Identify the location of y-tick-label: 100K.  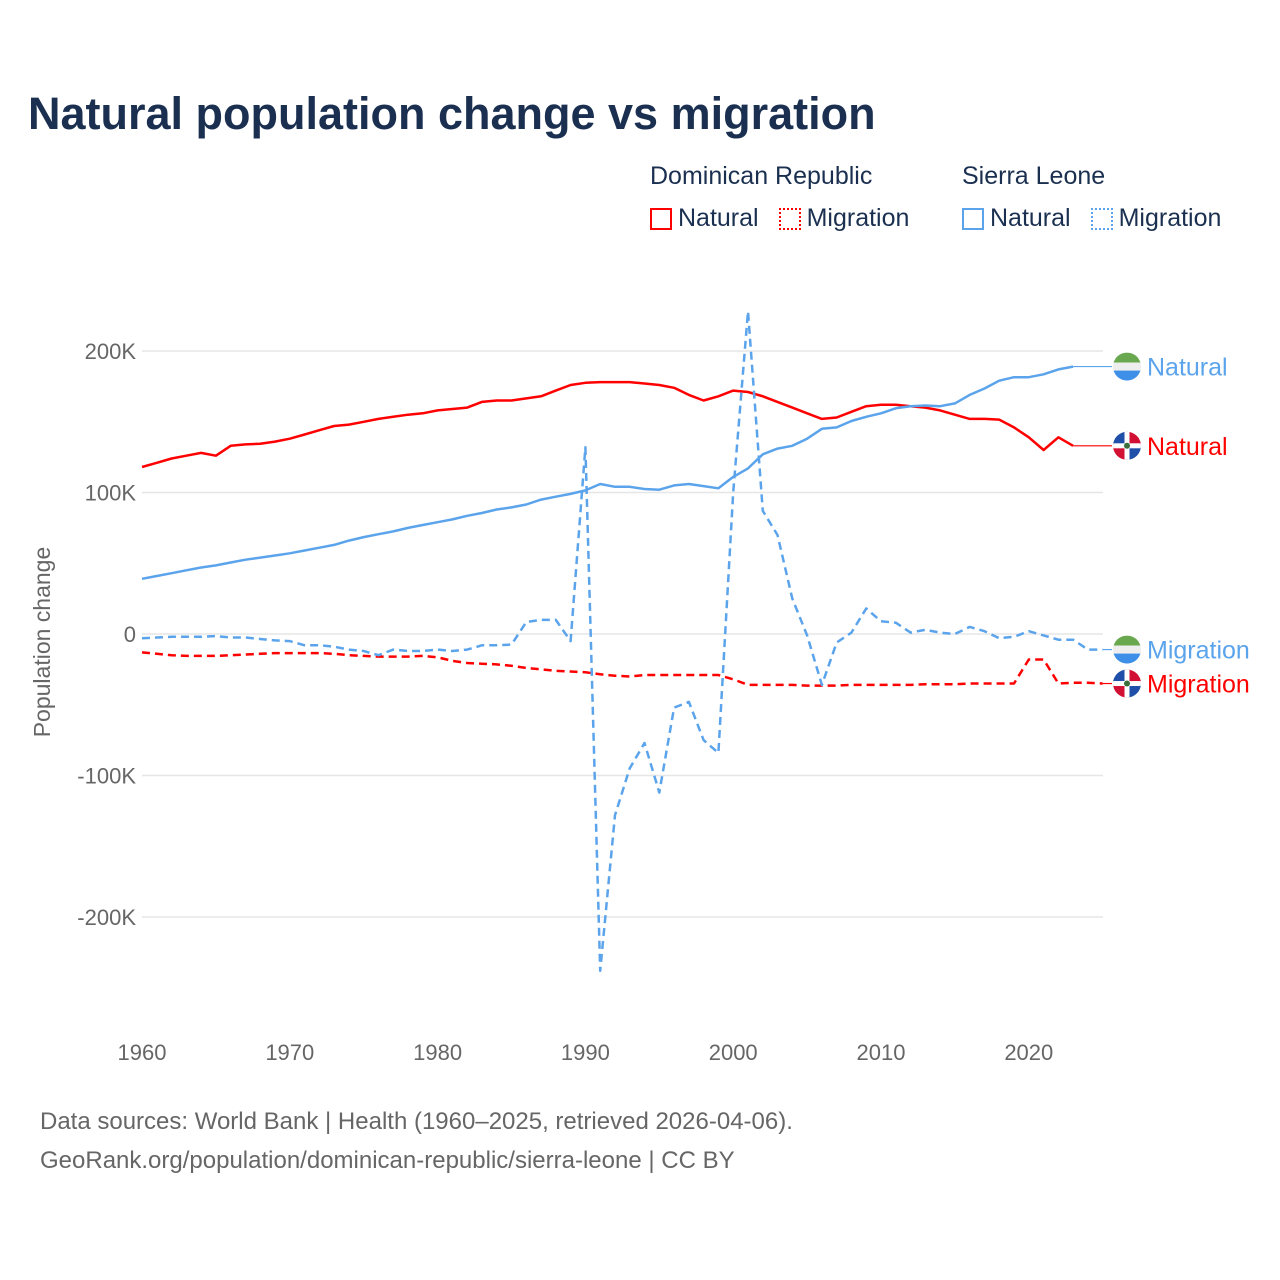
(111, 493).